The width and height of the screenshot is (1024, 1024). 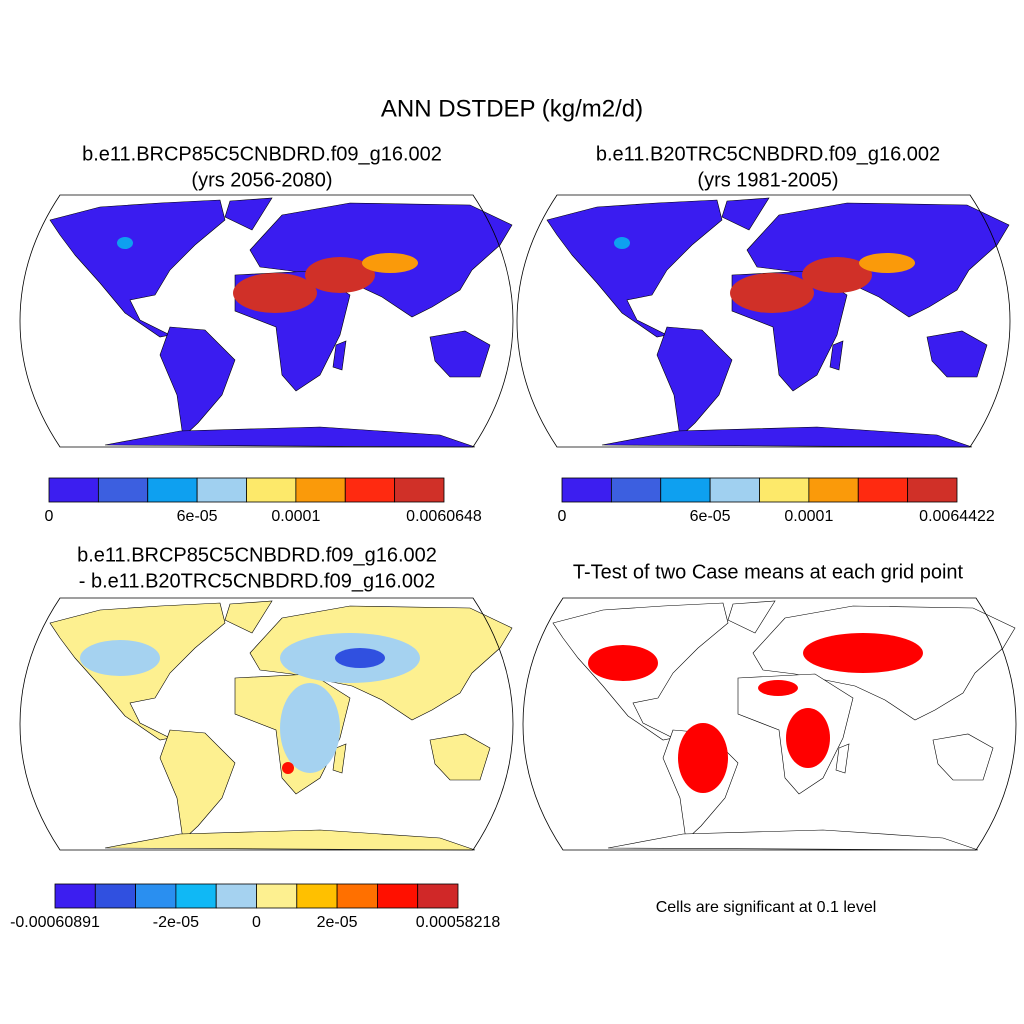 I want to click on colorbar-label: 0.0060648, so click(x=444, y=516).